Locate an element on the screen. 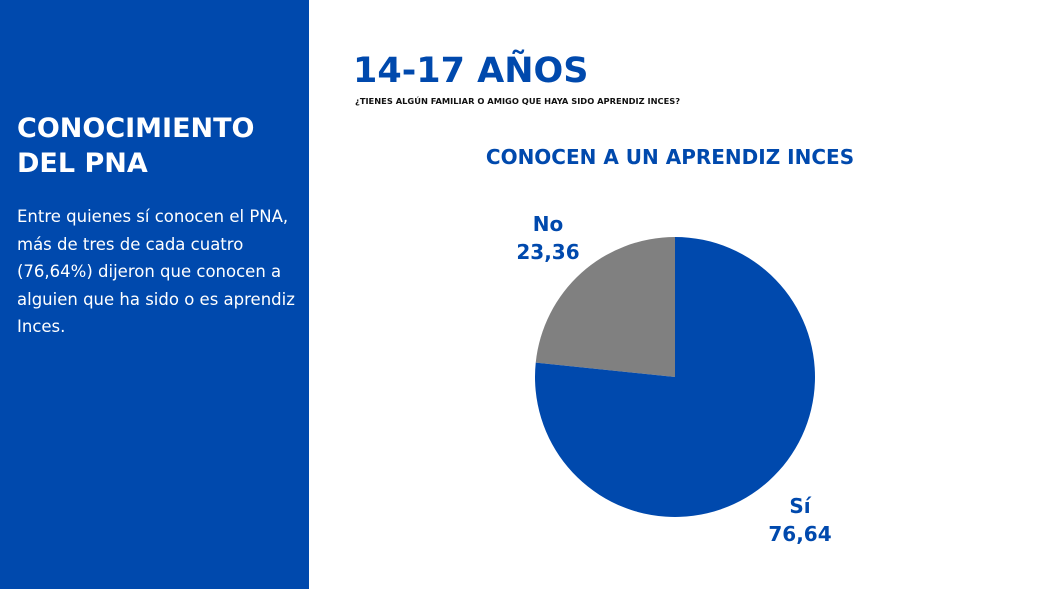  page-title: 14-17 AÑOS is located at coordinates (471, 71).